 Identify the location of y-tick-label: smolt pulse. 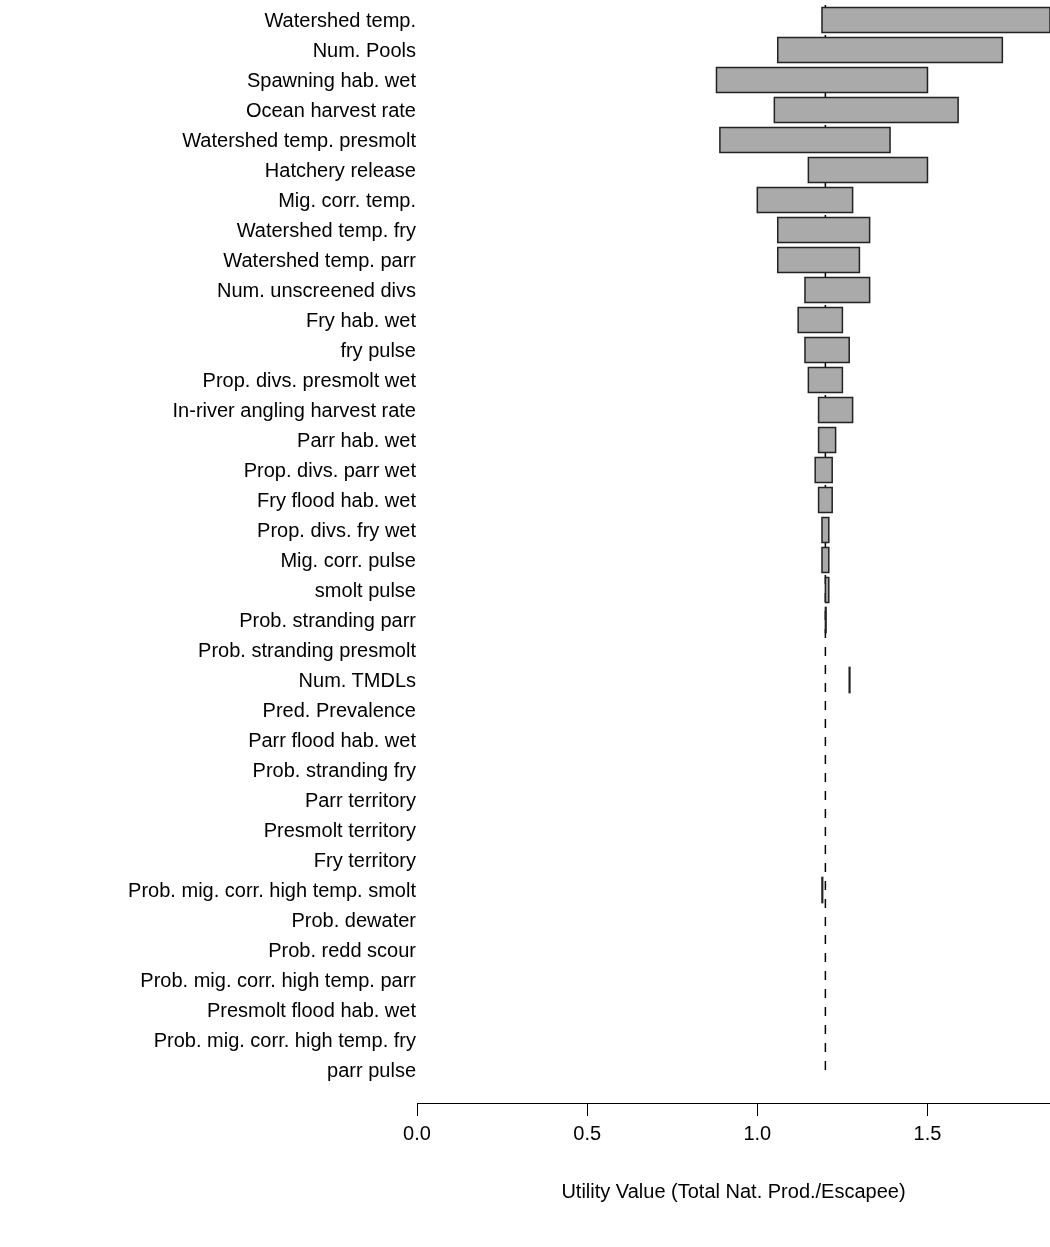
(365, 590).